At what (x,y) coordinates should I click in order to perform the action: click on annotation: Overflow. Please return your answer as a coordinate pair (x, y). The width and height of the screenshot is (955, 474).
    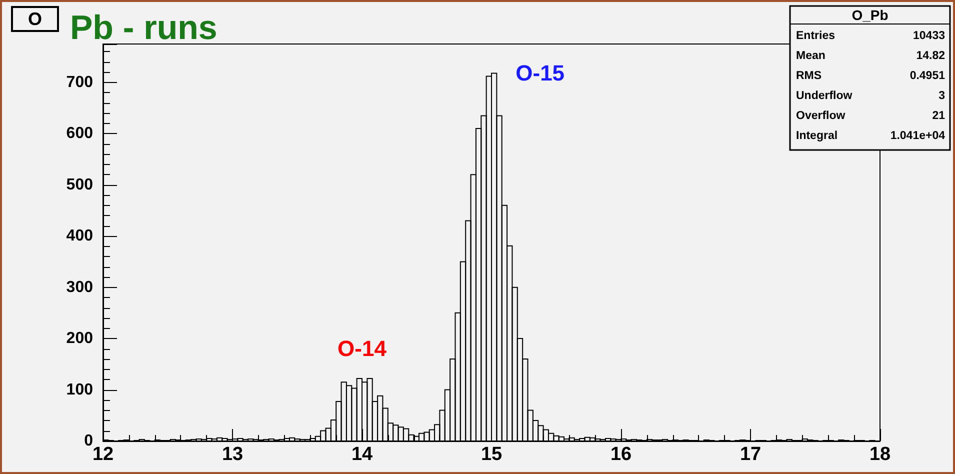
    Looking at the image, I should click on (821, 116).